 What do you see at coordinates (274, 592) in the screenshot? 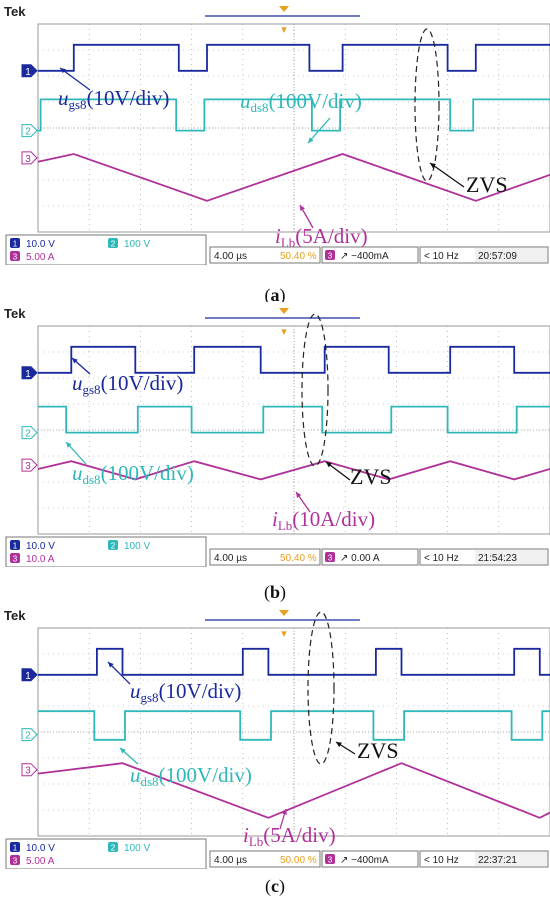
I see `caption-b: (b)` at bounding box center [274, 592].